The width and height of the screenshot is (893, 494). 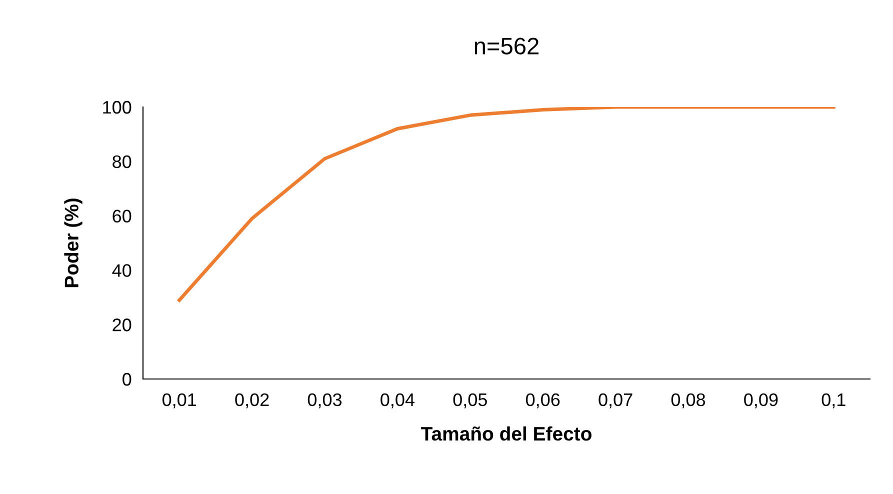 What do you see at coordinates (73, 243) in the screenshot?
I see `y-axis-title: Poder (%)` at bounding box center [73, 243].